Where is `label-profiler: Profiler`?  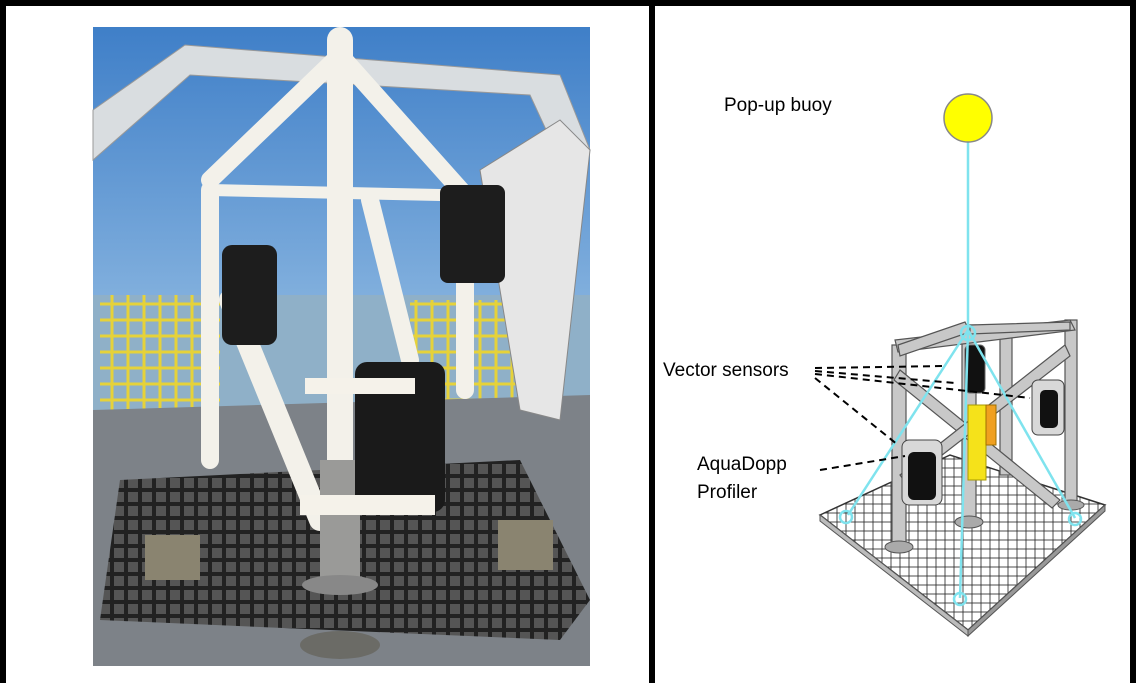
label-profiler: Profiler is located at coordinates (727, 492).